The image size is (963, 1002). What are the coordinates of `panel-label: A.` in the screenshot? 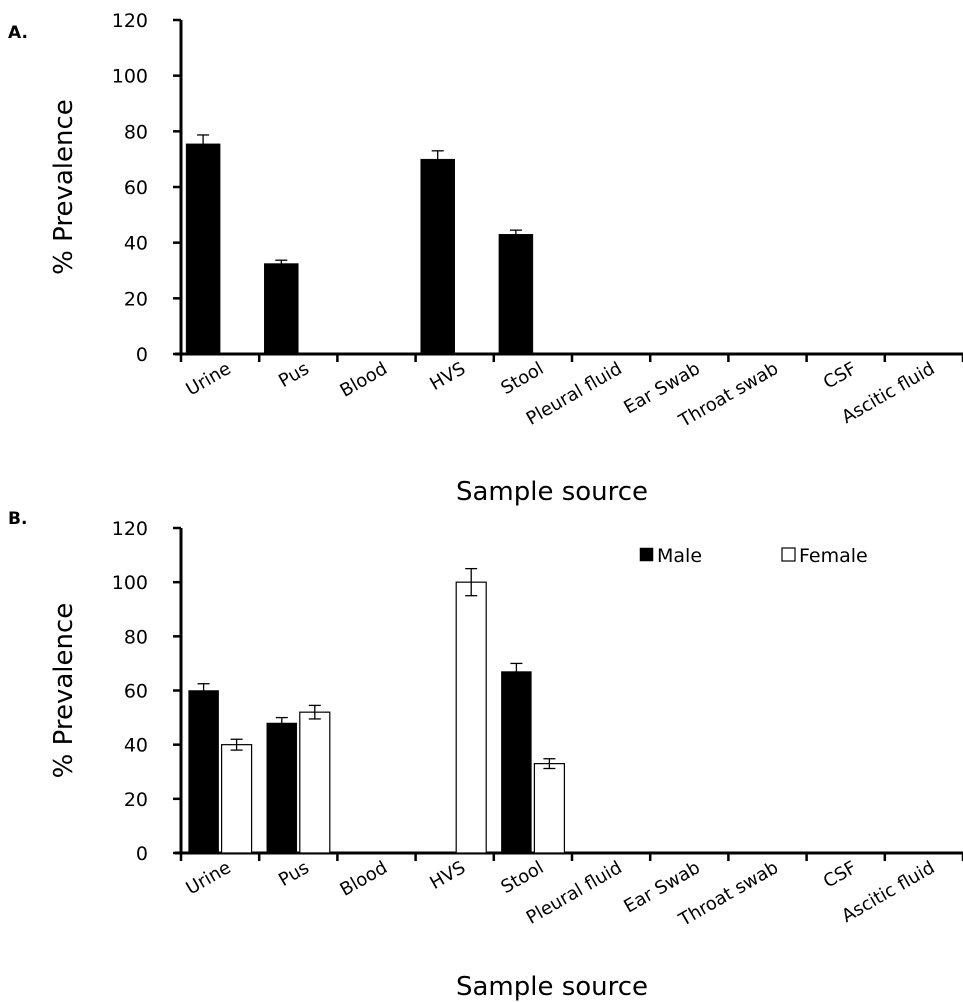 It's located at (18, 33).